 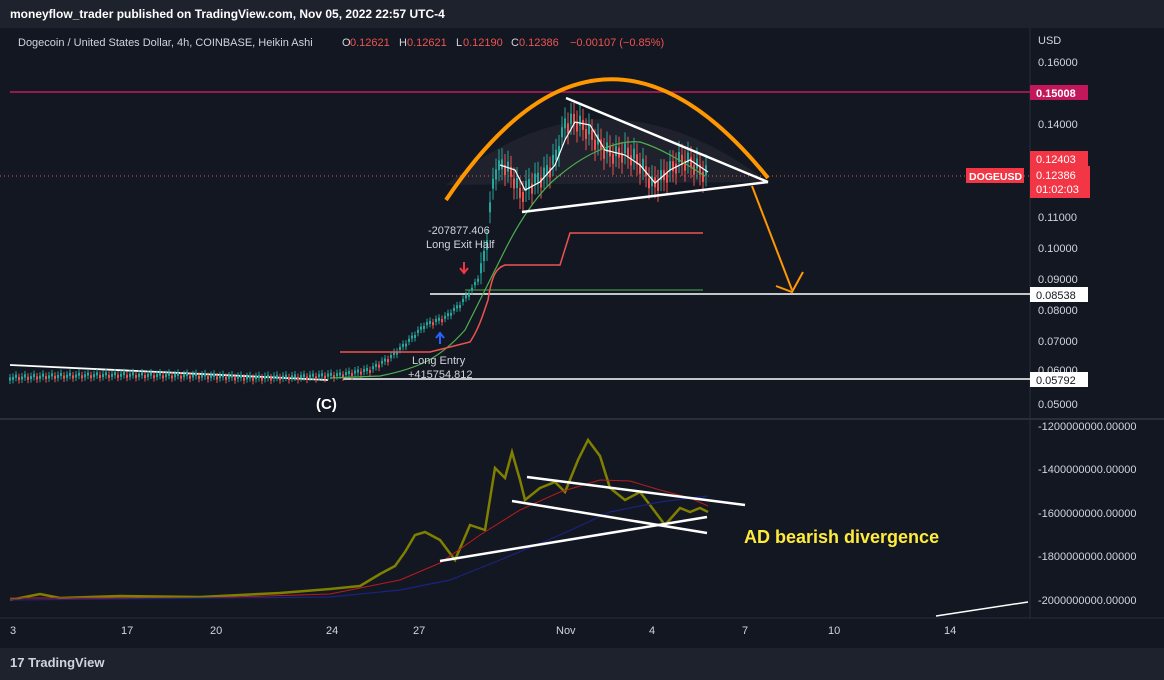 I want to click on wedge-upper-line, so click(x=667, y=140).